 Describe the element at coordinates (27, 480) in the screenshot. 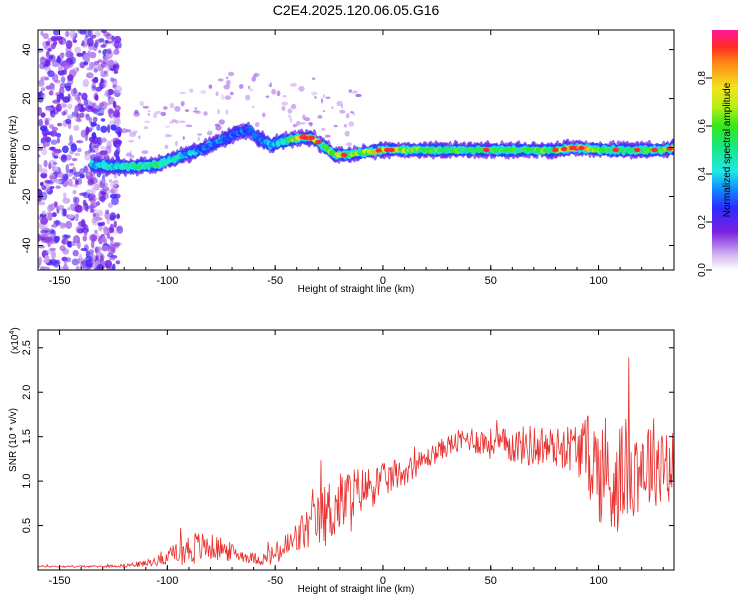

I see `y-tick-label: 1.0` at that location.